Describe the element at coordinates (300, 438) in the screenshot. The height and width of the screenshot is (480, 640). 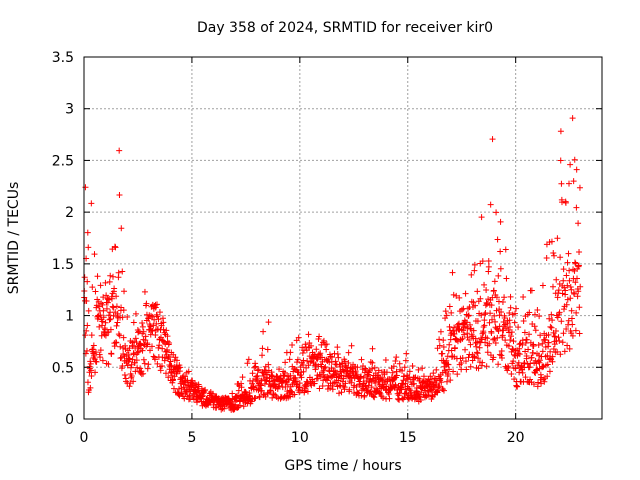
I see `x-tick-label: 10` at that location.